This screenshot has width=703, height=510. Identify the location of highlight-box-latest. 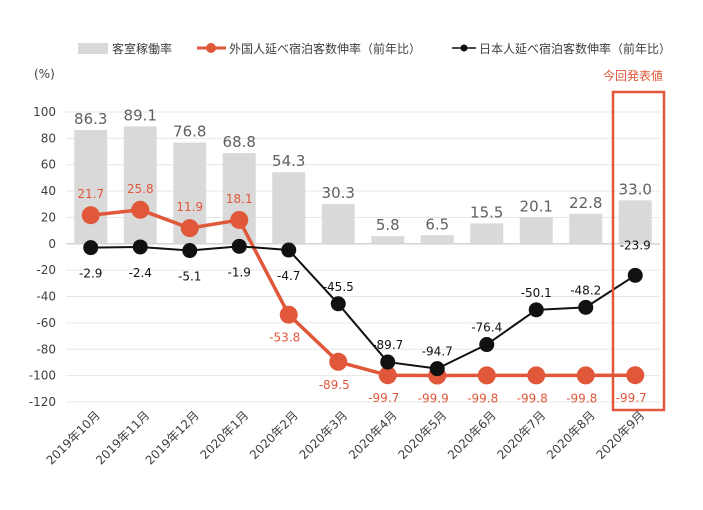
(638, 251).